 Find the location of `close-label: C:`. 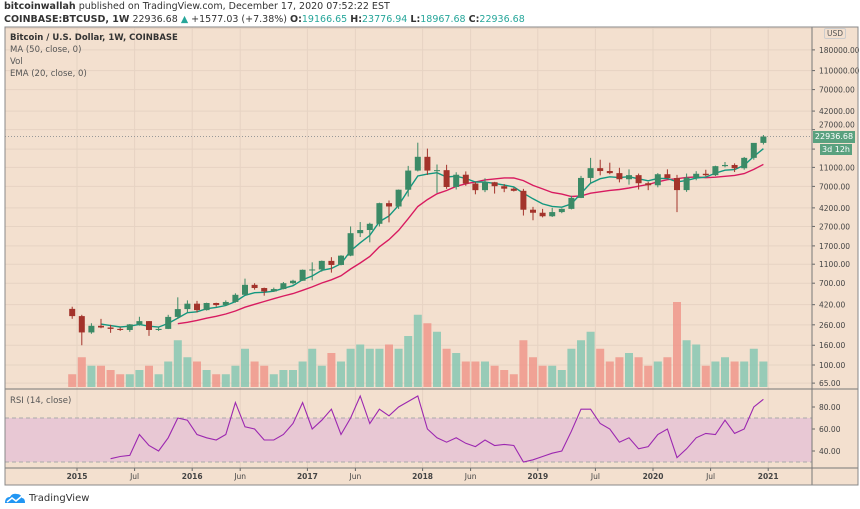

close-label: C: is located at coordinates (474, 19).